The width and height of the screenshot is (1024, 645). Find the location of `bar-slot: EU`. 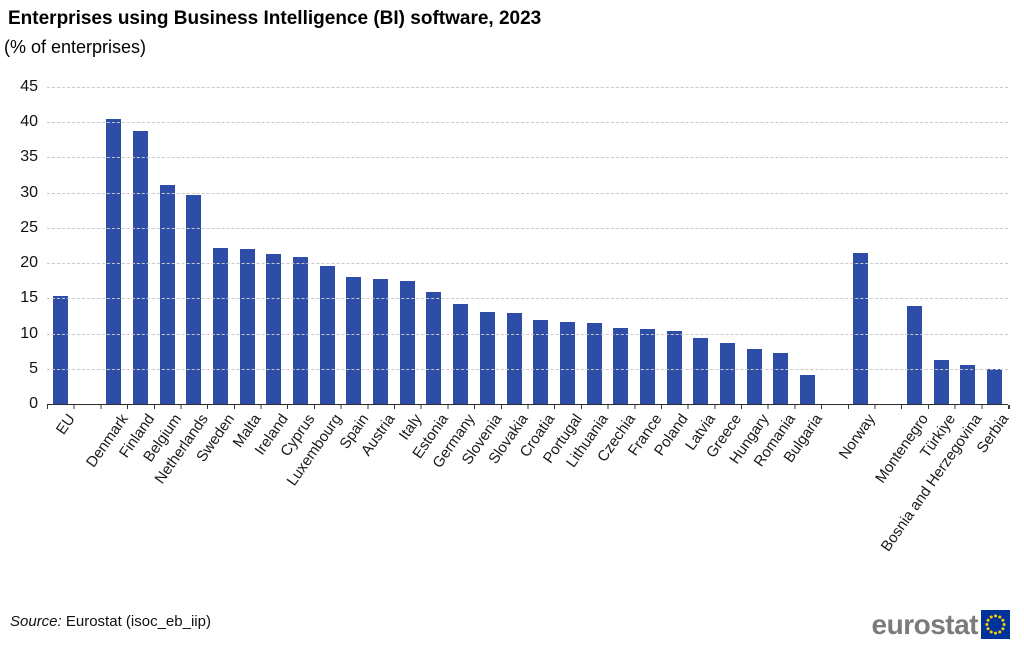

bar-slot: EU is located at coordinates (62, 262).